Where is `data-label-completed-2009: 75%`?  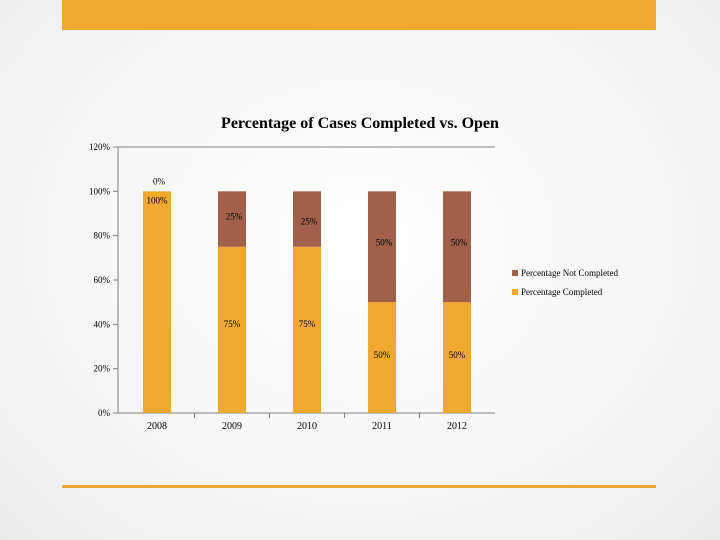
data-label-completed-2009: 75% is located at coordinates (232, 324).